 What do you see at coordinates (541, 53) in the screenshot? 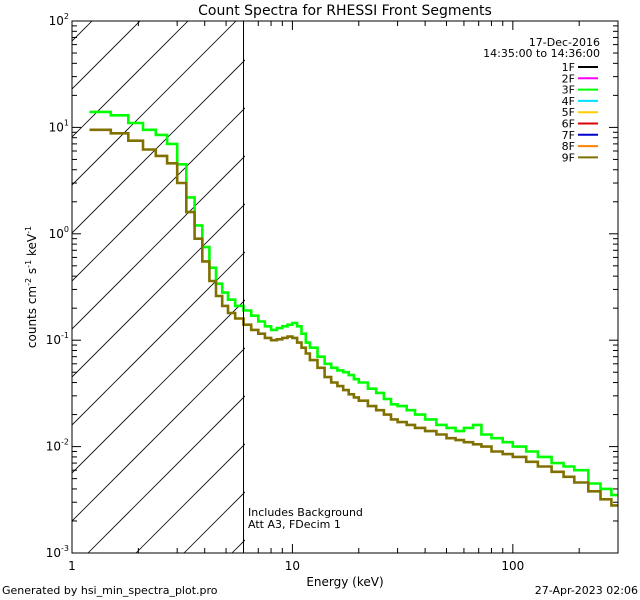
I see `time-range-label: 14:35:00 to 14:36:00` at bounding box center [541, 53].